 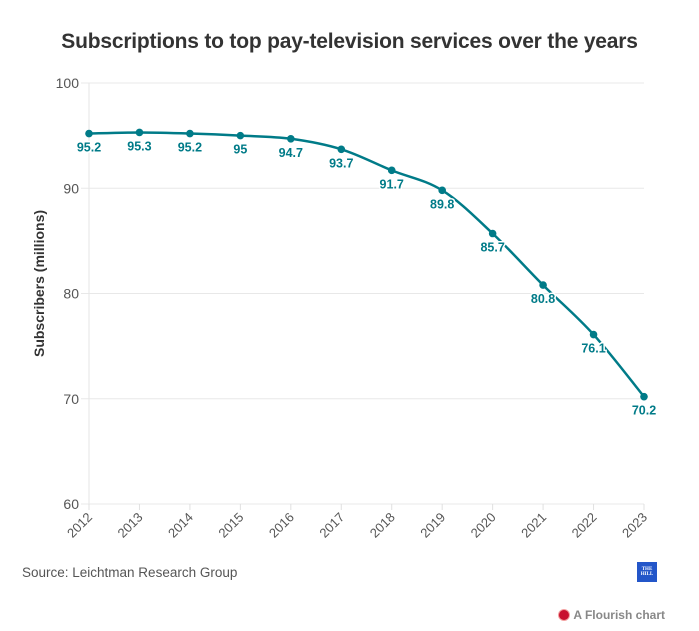 I want to click on logo-line-2: HILL, so click(x=647, y=574).